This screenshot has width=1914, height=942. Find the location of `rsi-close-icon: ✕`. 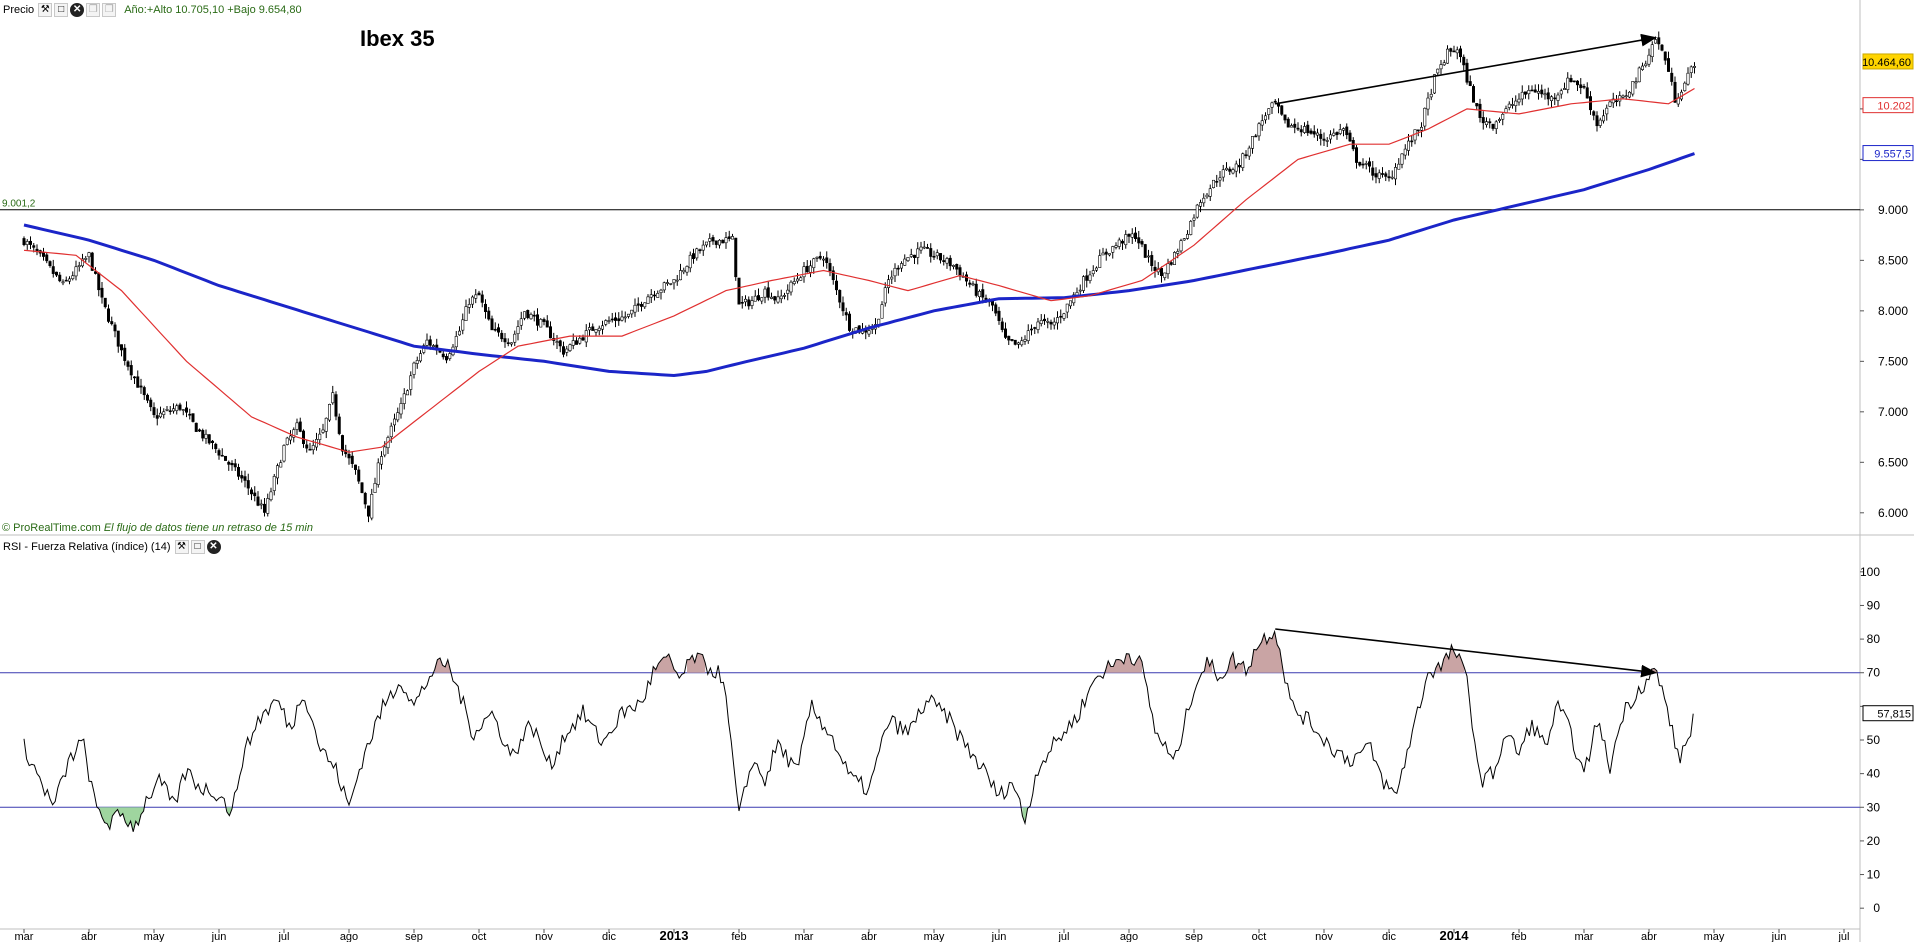

rsi-close-icon: ✕ is located at coordinates (213, 546).